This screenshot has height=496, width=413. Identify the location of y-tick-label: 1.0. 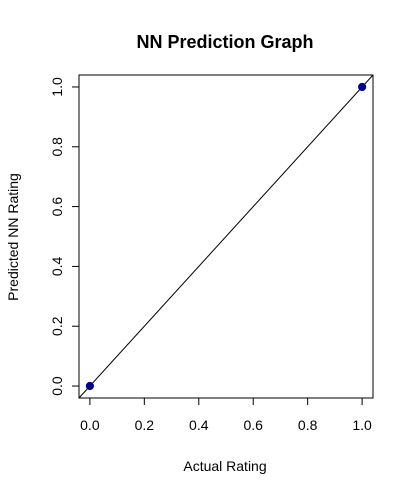
(57, 87).